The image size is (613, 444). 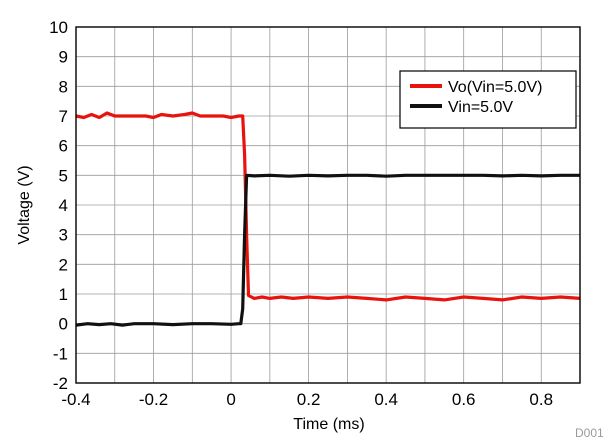 What do you see at coordinates (63, 294) in the screenshot?
I see `y-tick-label: 1` at bounding box center [63, 294].